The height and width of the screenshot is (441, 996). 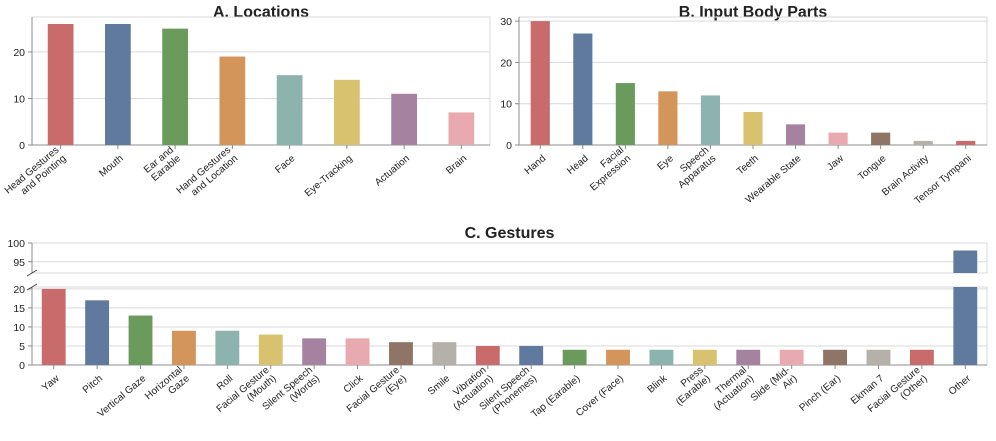 What do you see at coordinates (122, 396) in the screenshot?
I see `category-label: Vertical Gaze` at bounding box center [122, 396].